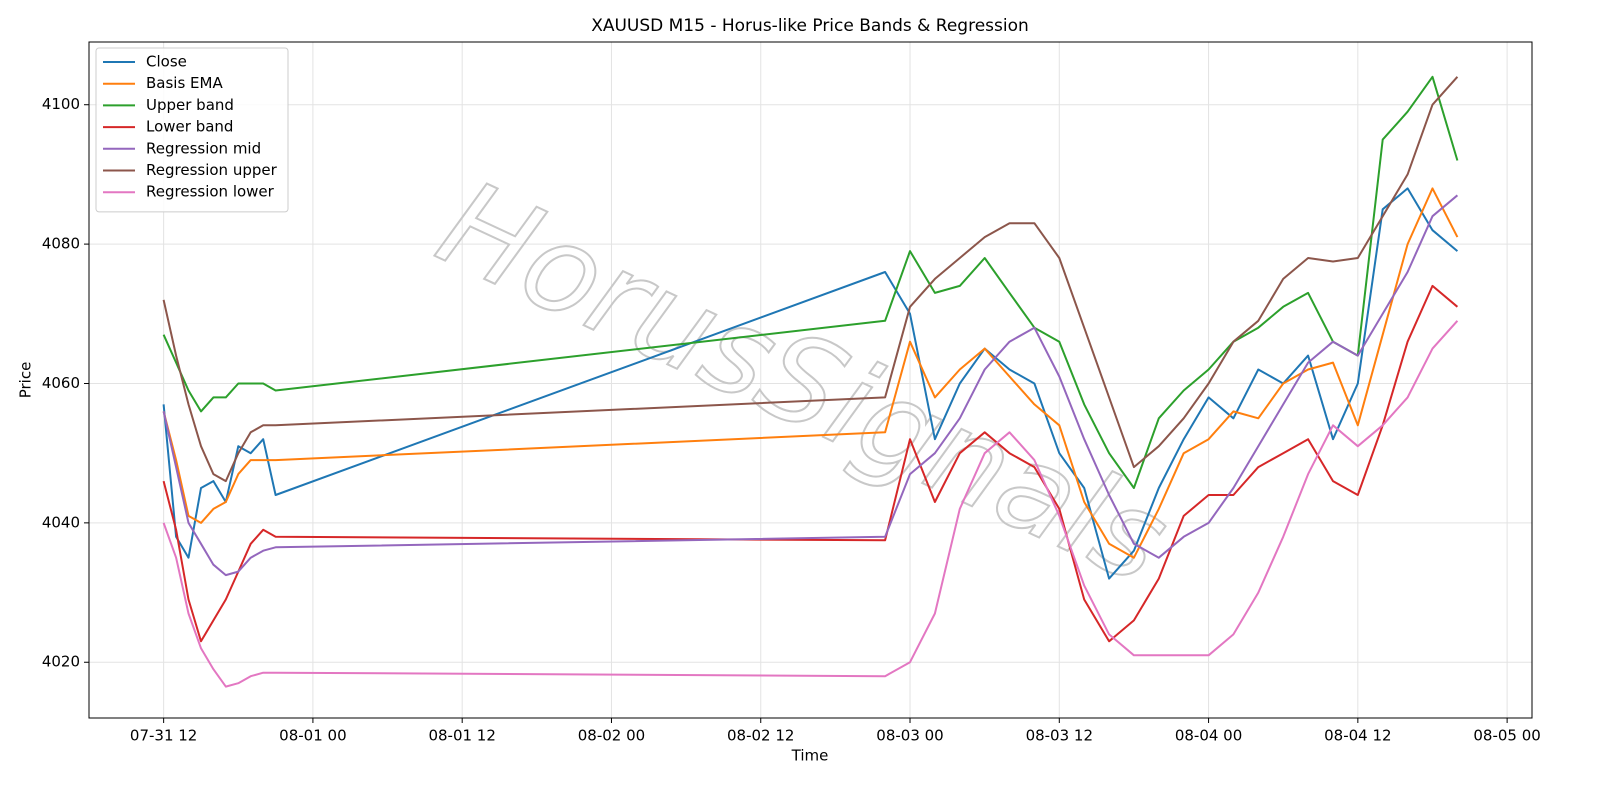 This screenshot has width=1600, height=800. What do you see at coordinates (1208, 736) in the screenshot?
I see `x-tick-label: 08-04 00` at bounding box center [1208, 736].